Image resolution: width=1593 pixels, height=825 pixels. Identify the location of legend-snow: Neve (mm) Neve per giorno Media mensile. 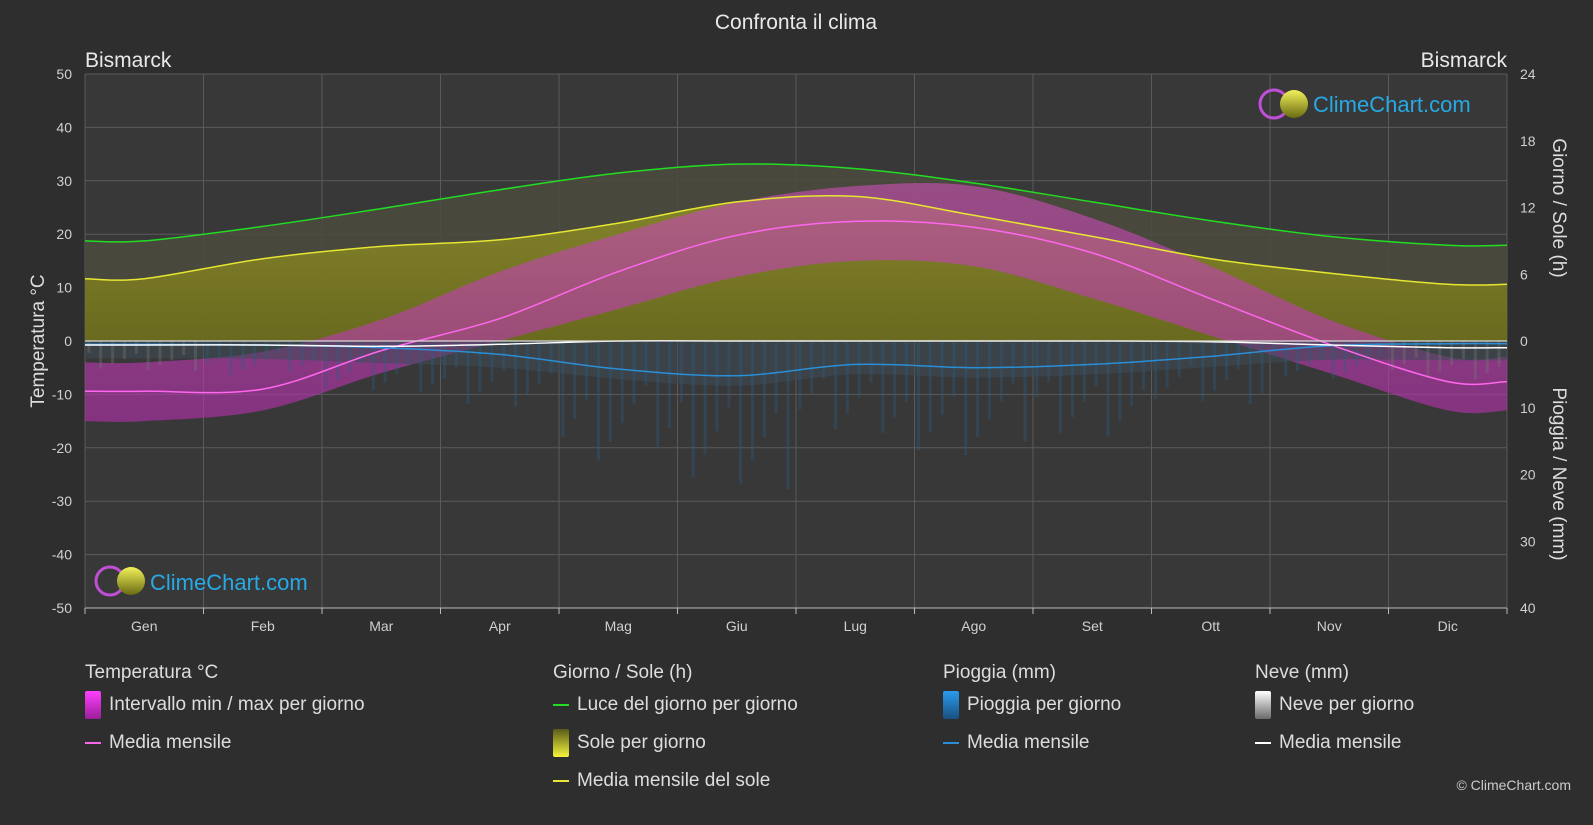
(1334, 711).